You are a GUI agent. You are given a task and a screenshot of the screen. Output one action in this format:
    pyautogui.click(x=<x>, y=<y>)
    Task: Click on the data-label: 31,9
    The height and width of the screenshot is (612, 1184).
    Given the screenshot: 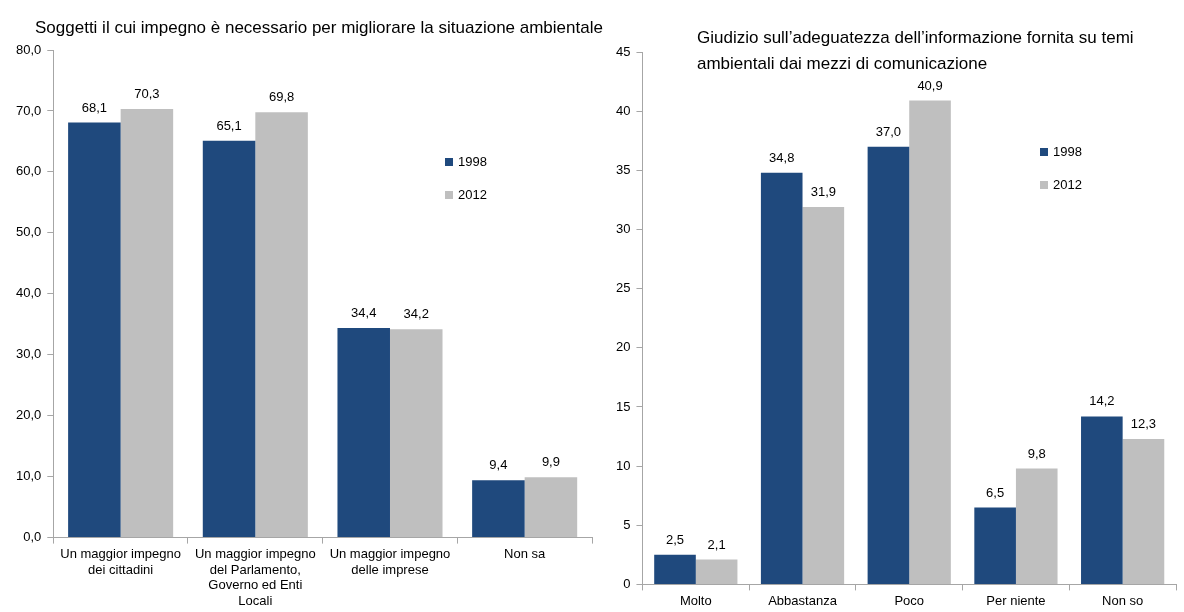 What is the action you would take?
    pyautogui.click(x=823, y=192)
    